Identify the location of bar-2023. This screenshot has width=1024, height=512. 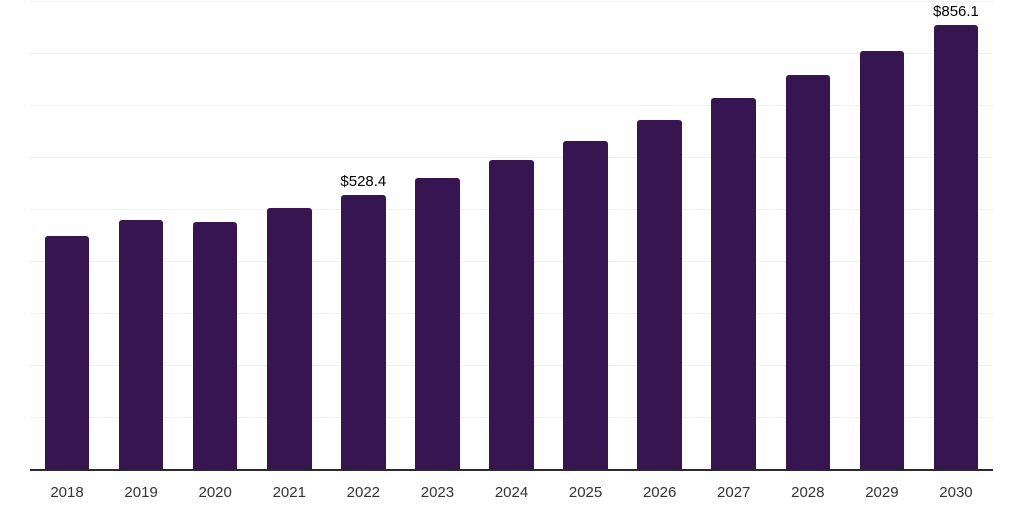
(437, 324).